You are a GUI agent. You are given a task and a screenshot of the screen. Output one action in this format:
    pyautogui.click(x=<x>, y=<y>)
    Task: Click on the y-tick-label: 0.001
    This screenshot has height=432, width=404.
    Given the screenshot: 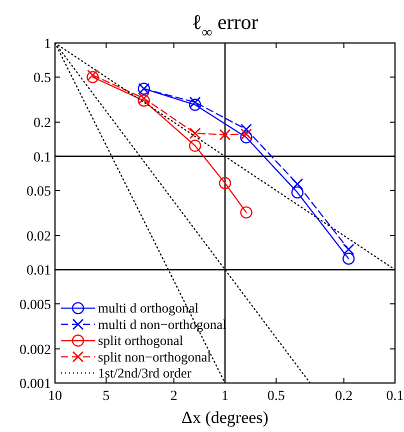 What is the action you would take?
    pyautogui.click(x=35, y=384)
    